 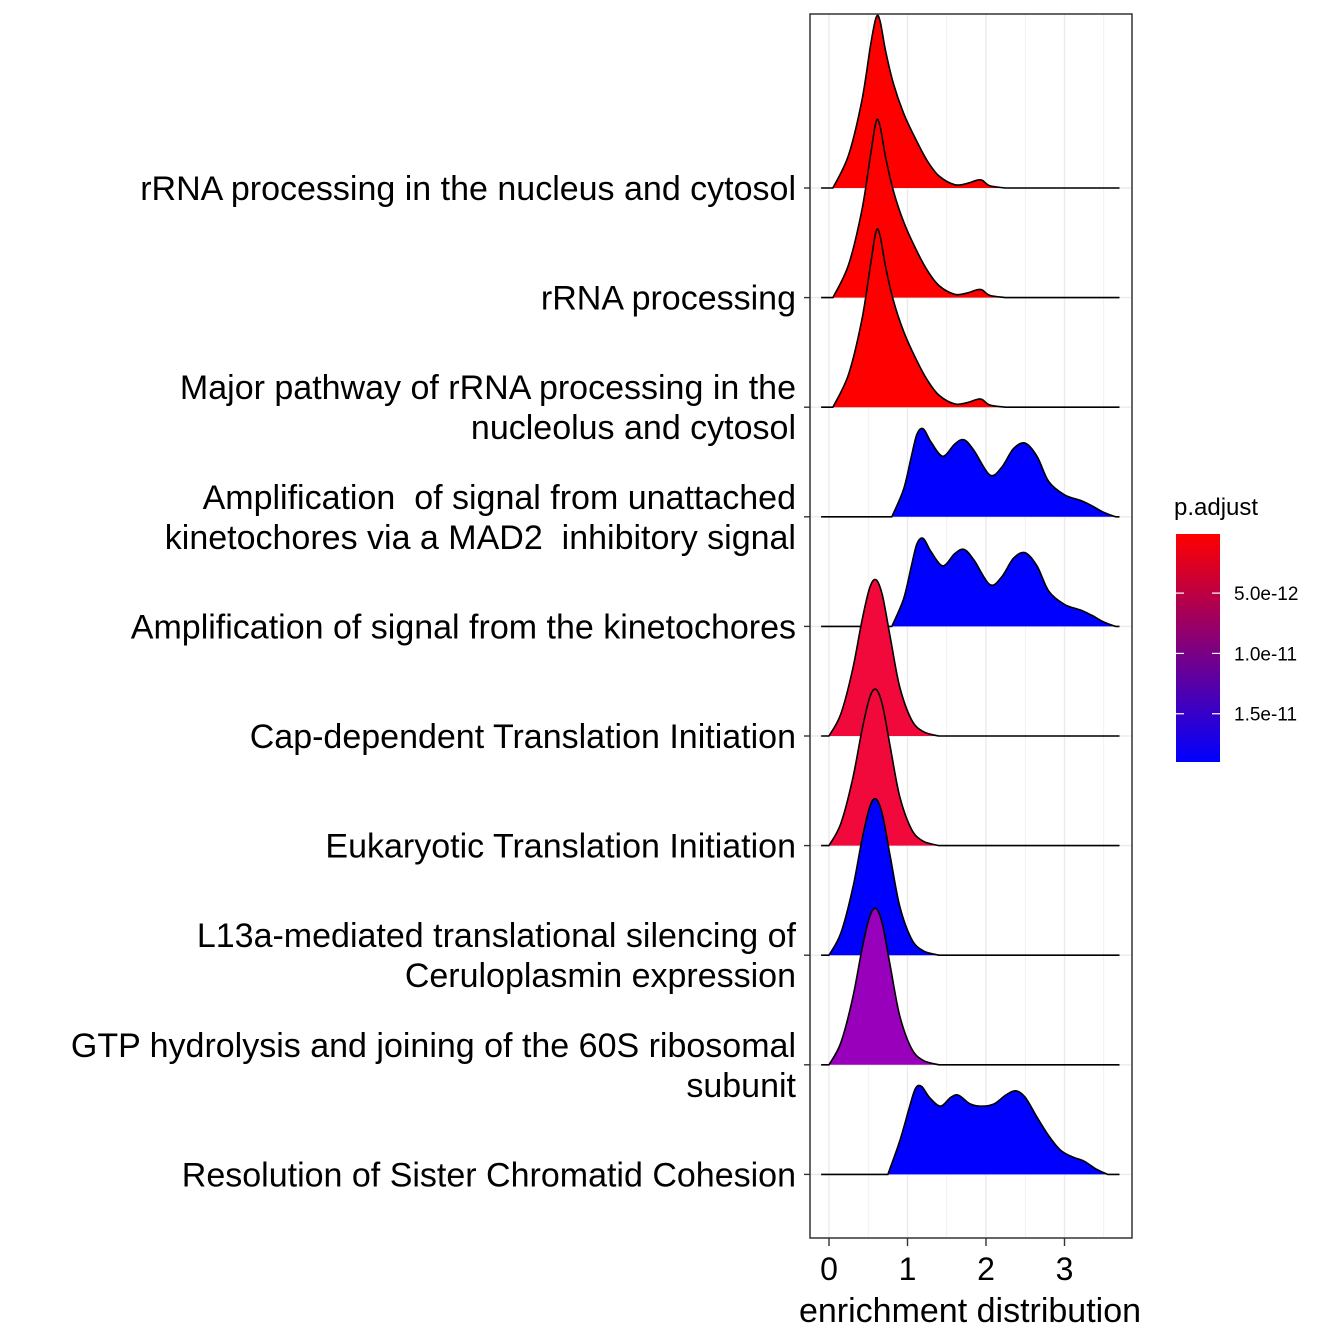 What do you see at coordinates (1065, 1269) in the screenshot?
I see `x-tick-label: 3` at bounding box center [1065, 1269].